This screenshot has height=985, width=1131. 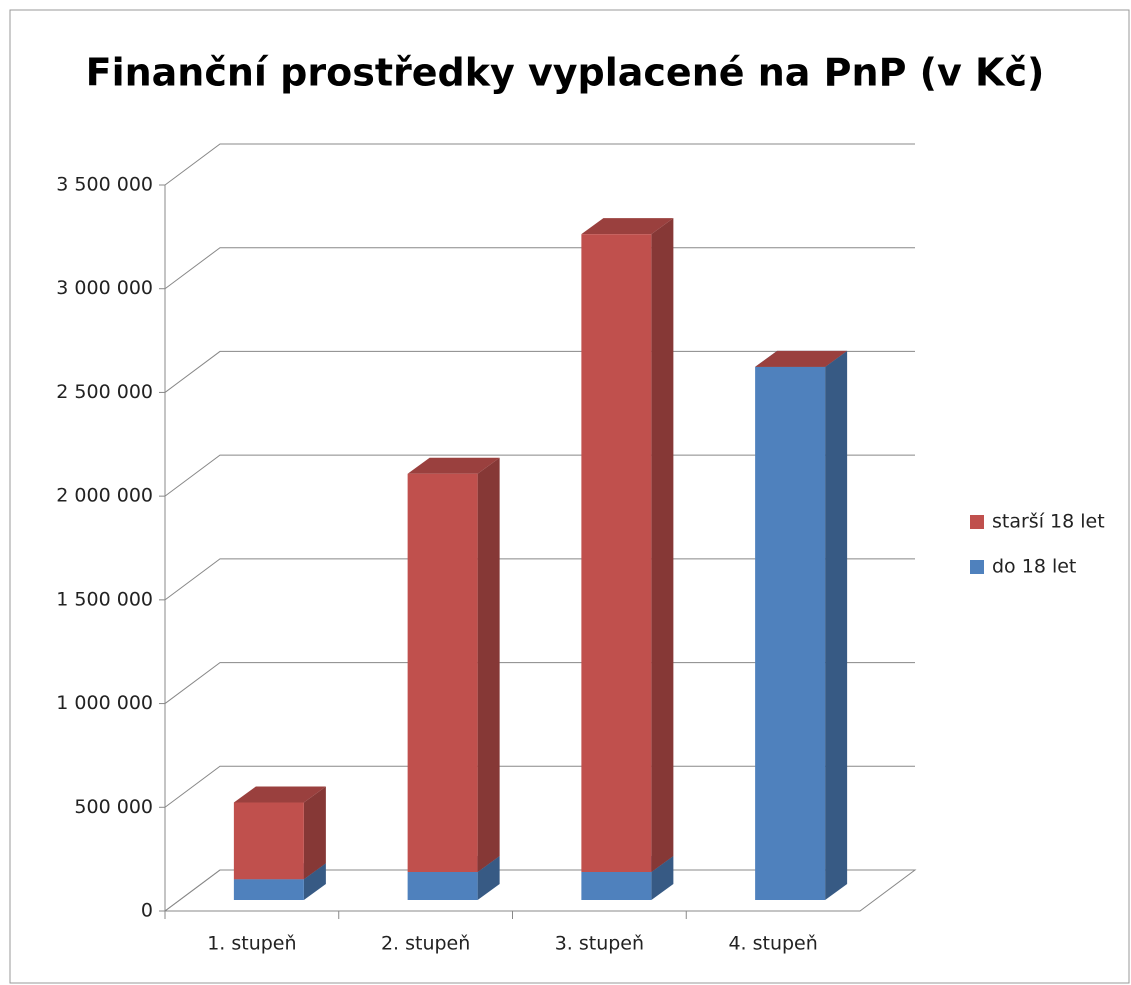 I want to click on x-tick-label: 3. stupeň, so click(x=599, y=944).